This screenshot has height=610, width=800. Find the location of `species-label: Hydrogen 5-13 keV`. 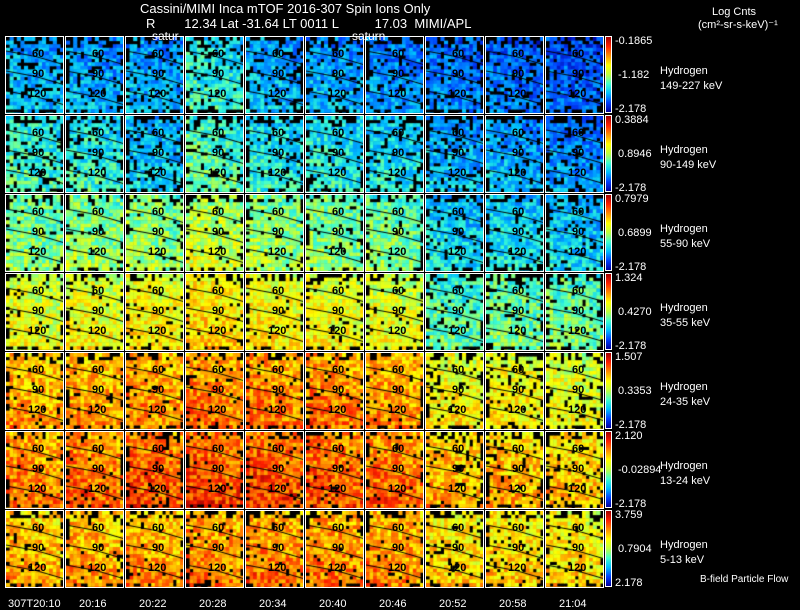

species-label: Hydrogen 5-13 keV is located at coordinates (684, 553).